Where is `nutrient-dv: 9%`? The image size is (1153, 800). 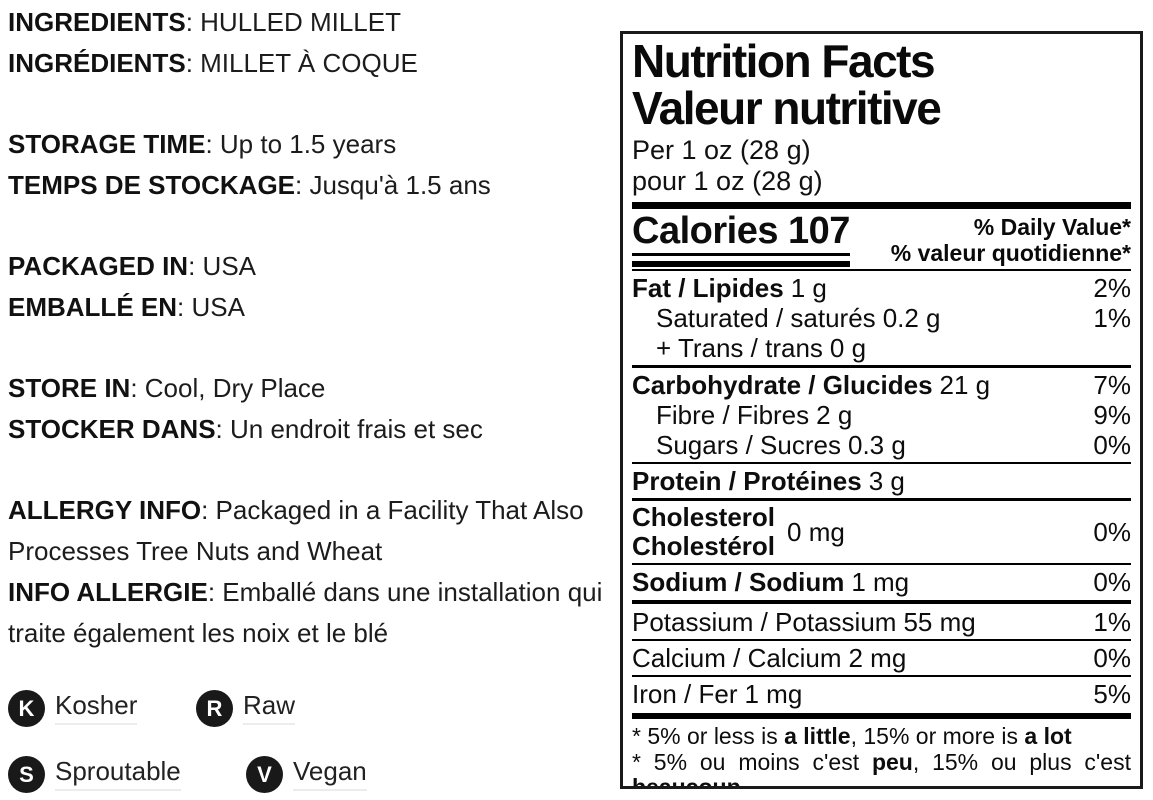
nutrient-dv: 9% is located at coordinates (1112, 414).